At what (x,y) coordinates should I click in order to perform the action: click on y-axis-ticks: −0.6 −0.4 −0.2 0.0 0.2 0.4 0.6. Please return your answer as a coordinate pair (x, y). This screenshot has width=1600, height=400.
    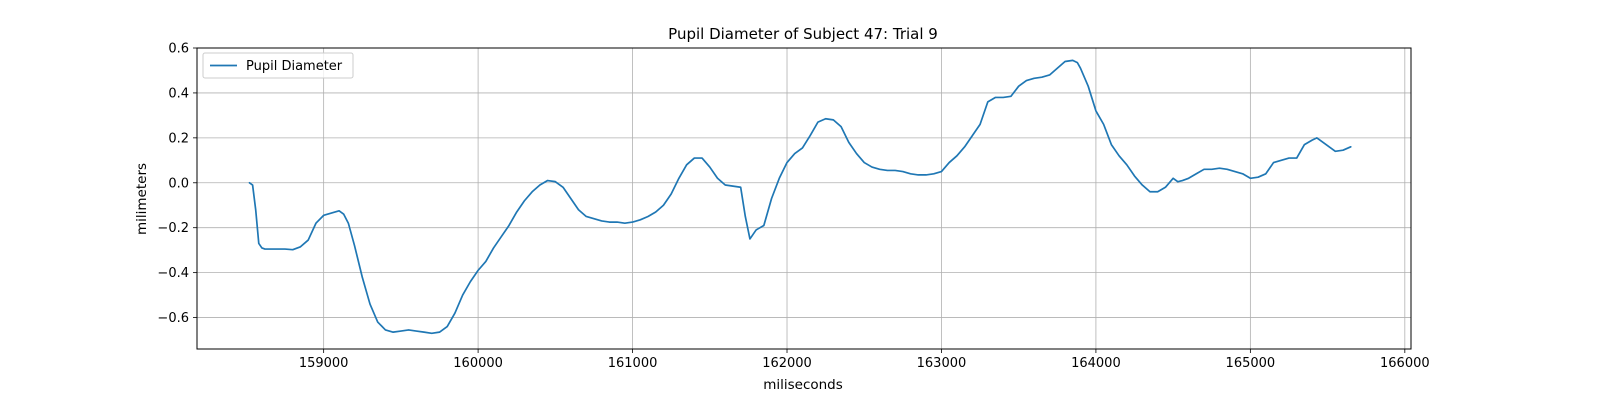
    Looking at the image, I should click on (177, 184).